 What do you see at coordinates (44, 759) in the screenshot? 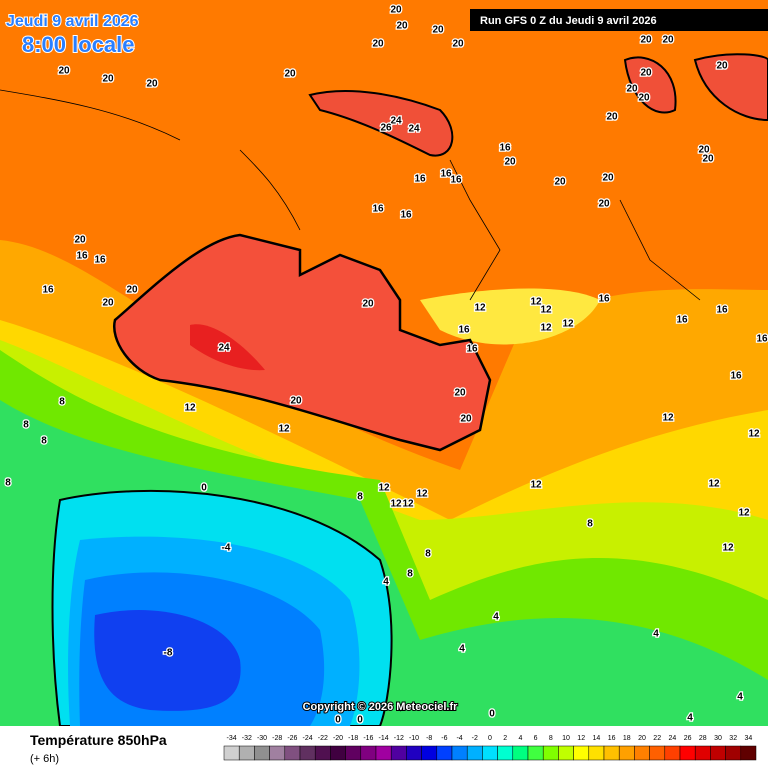
I see `footer-subtitle: (+ 6h)` at bounding box center [44, 759].